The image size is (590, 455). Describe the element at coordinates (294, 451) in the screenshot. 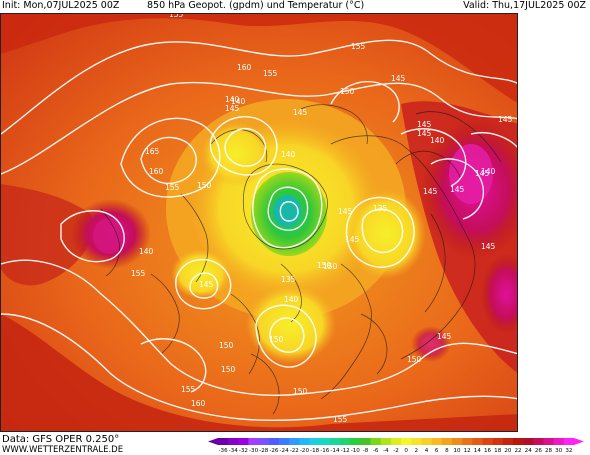

I see `scale-tick-label: -22` at that location.